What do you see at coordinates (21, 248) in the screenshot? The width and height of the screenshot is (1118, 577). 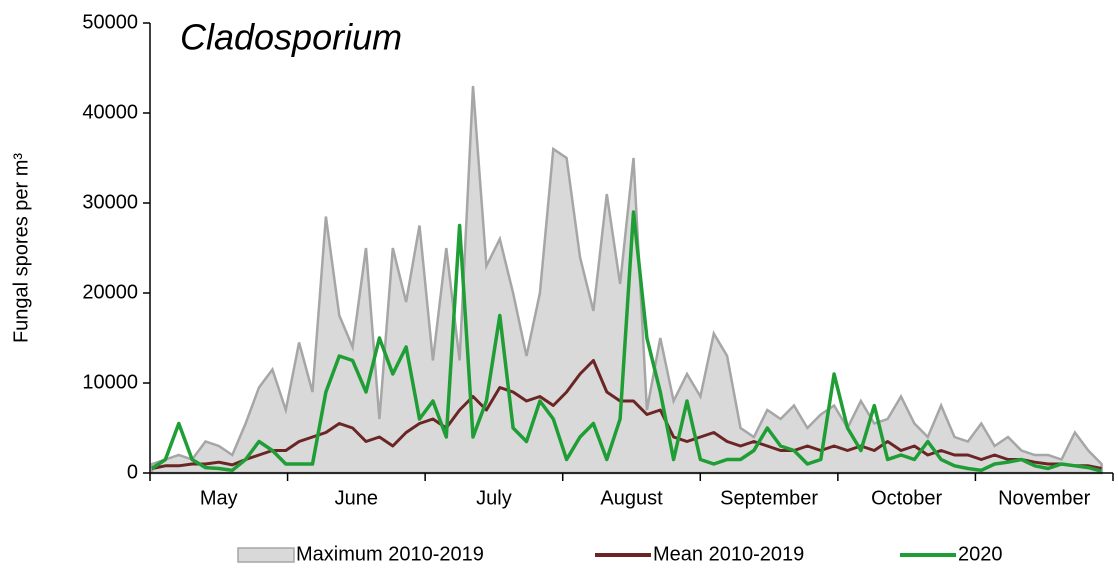 I see `y-axis-label: Fungal spores per m³` at bounding box center [21, 248].